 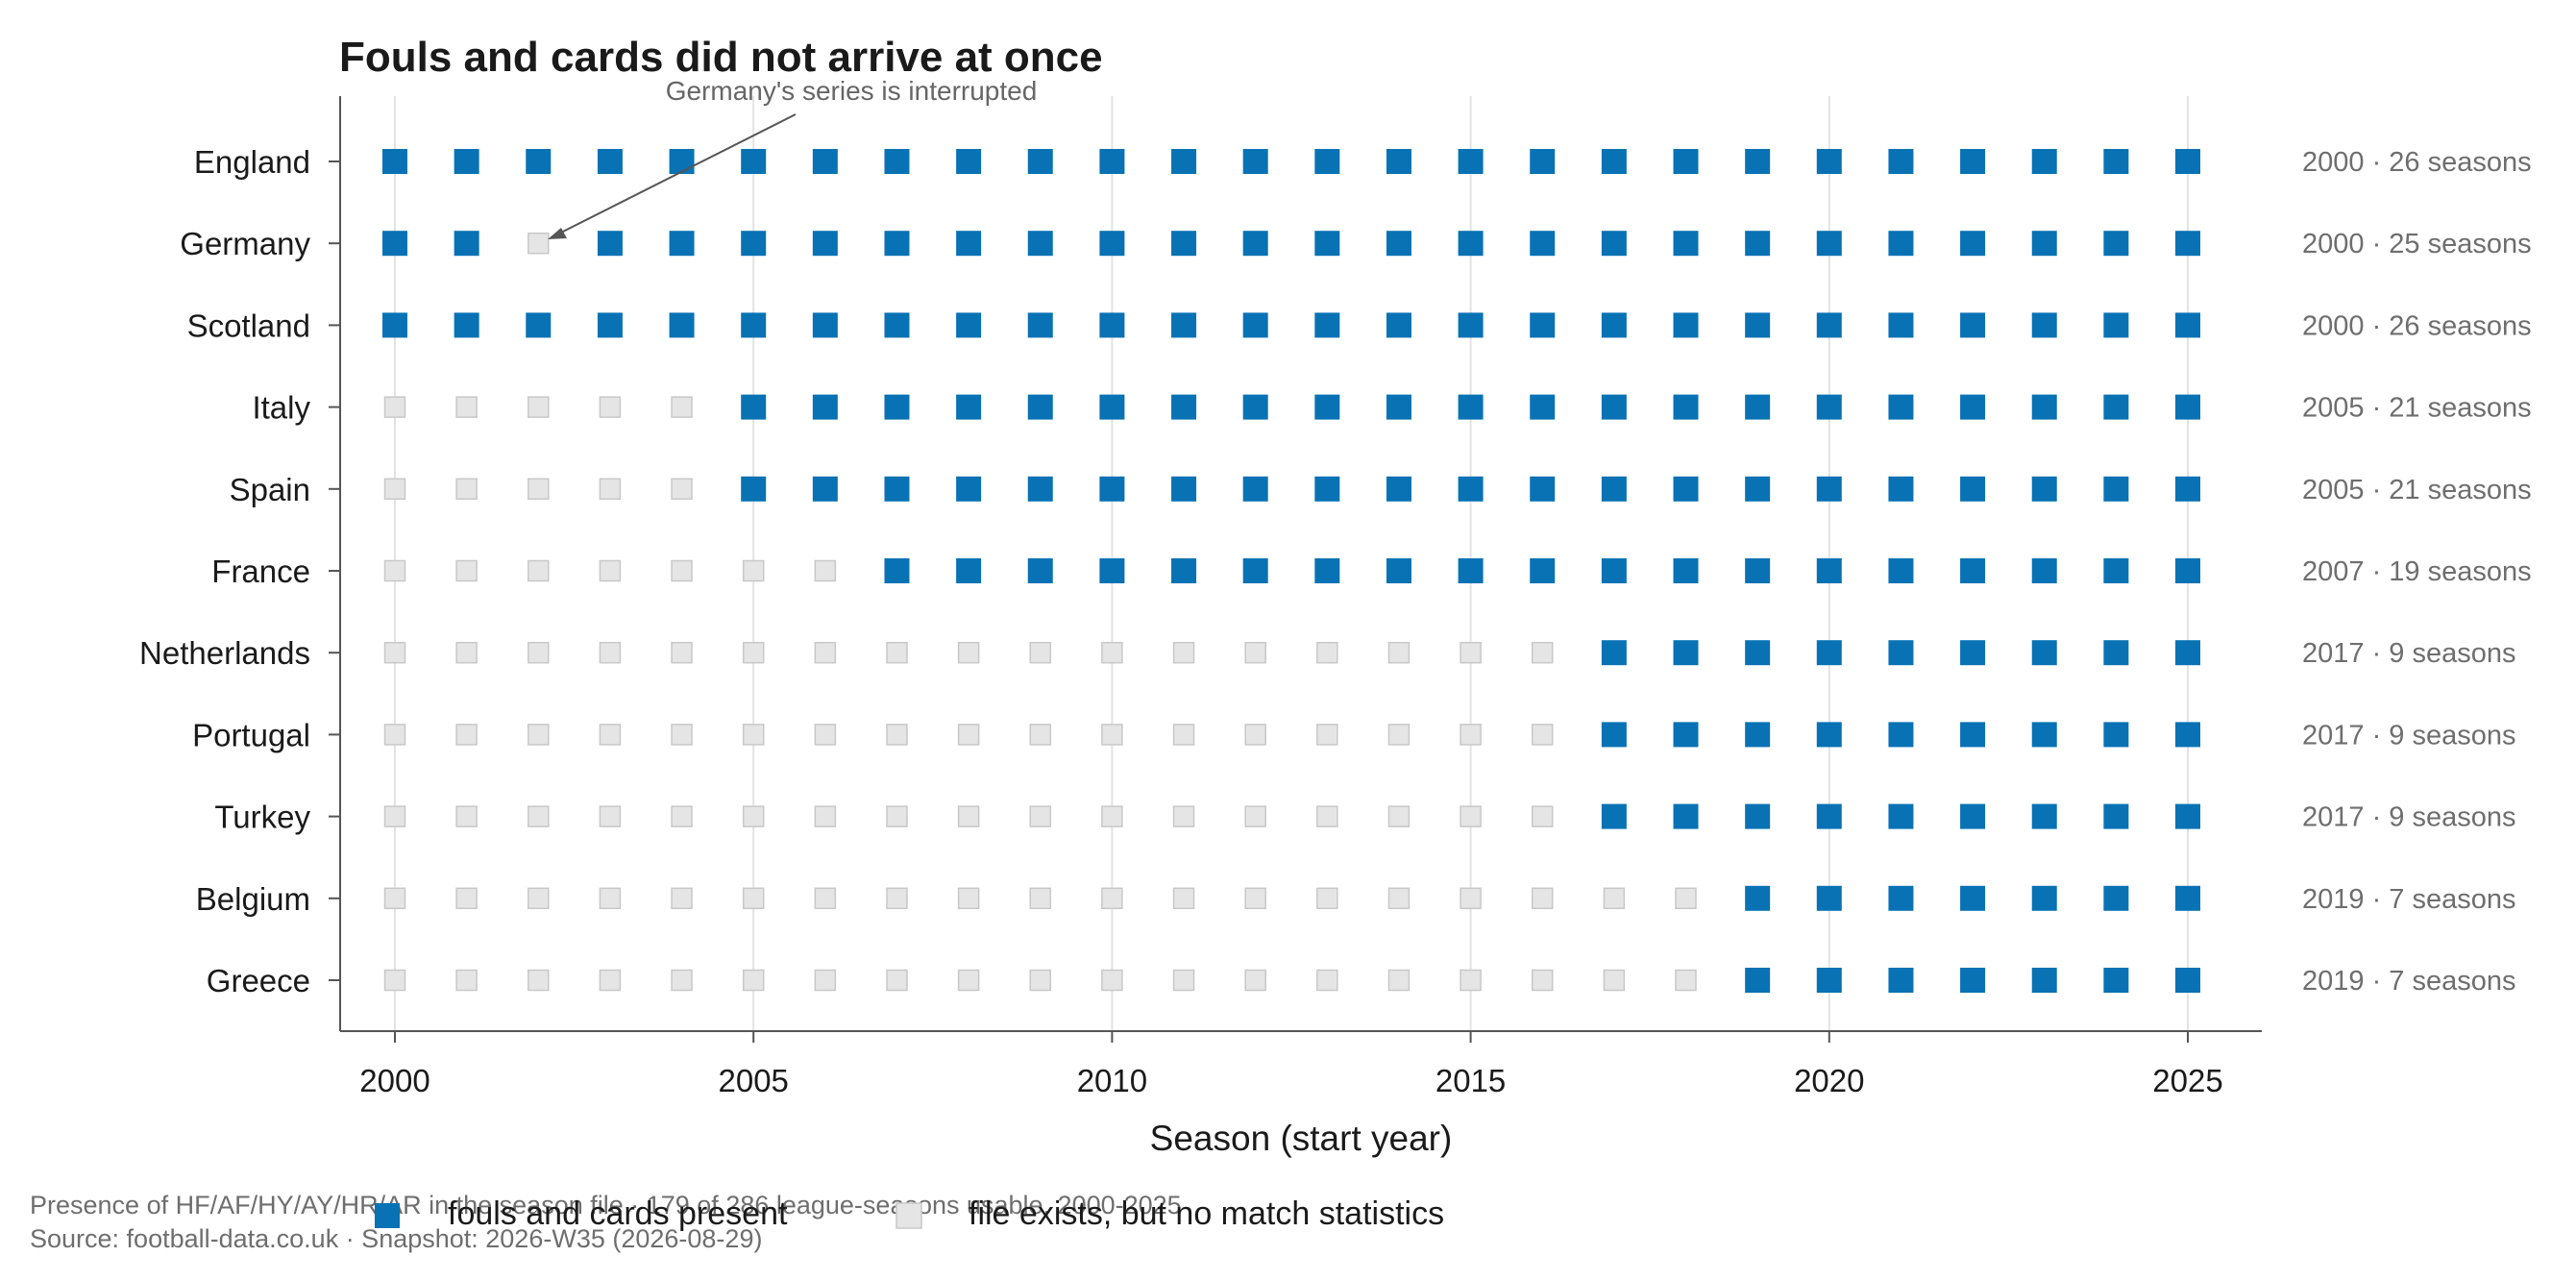 I want to click on league-summary: 2000 · 26 seasons, so click(x=2417, y=162).